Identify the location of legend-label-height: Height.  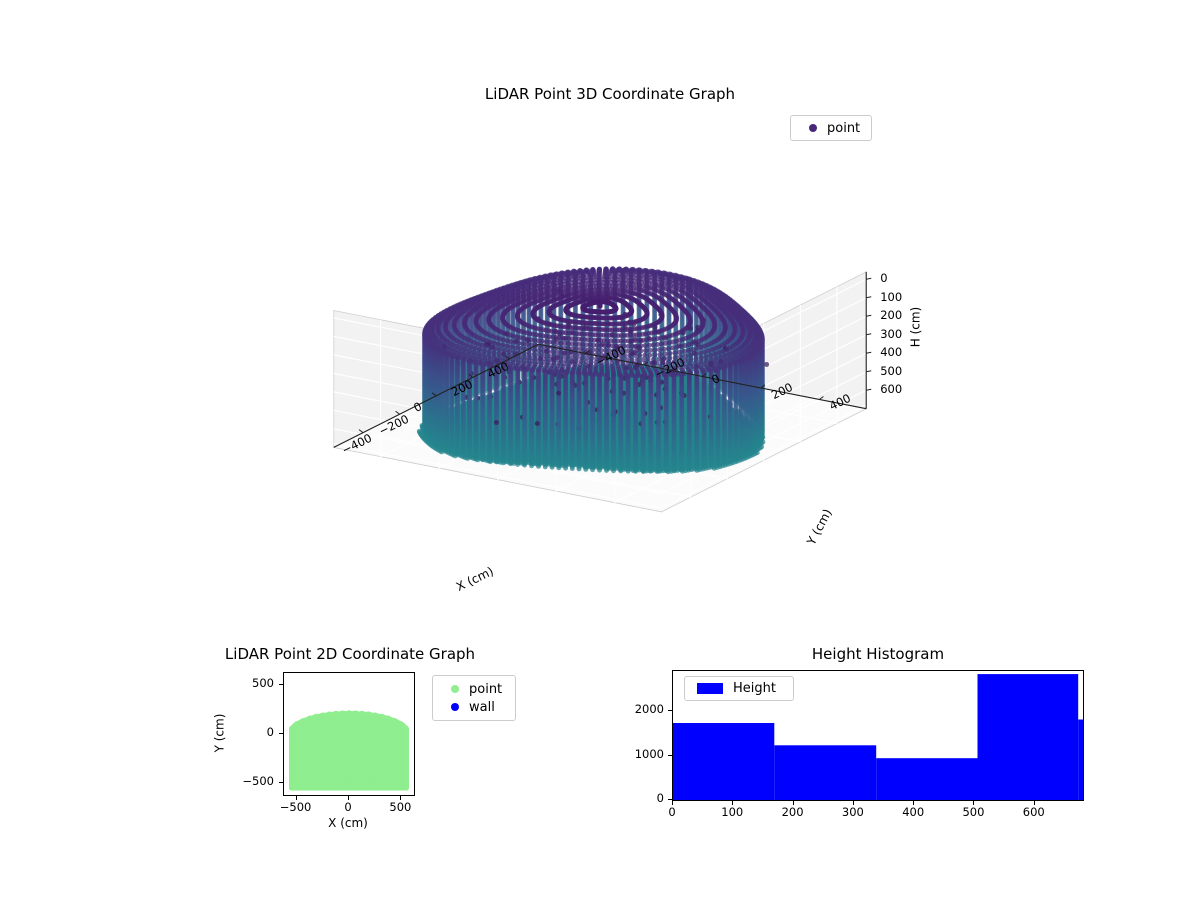
(754, 688).